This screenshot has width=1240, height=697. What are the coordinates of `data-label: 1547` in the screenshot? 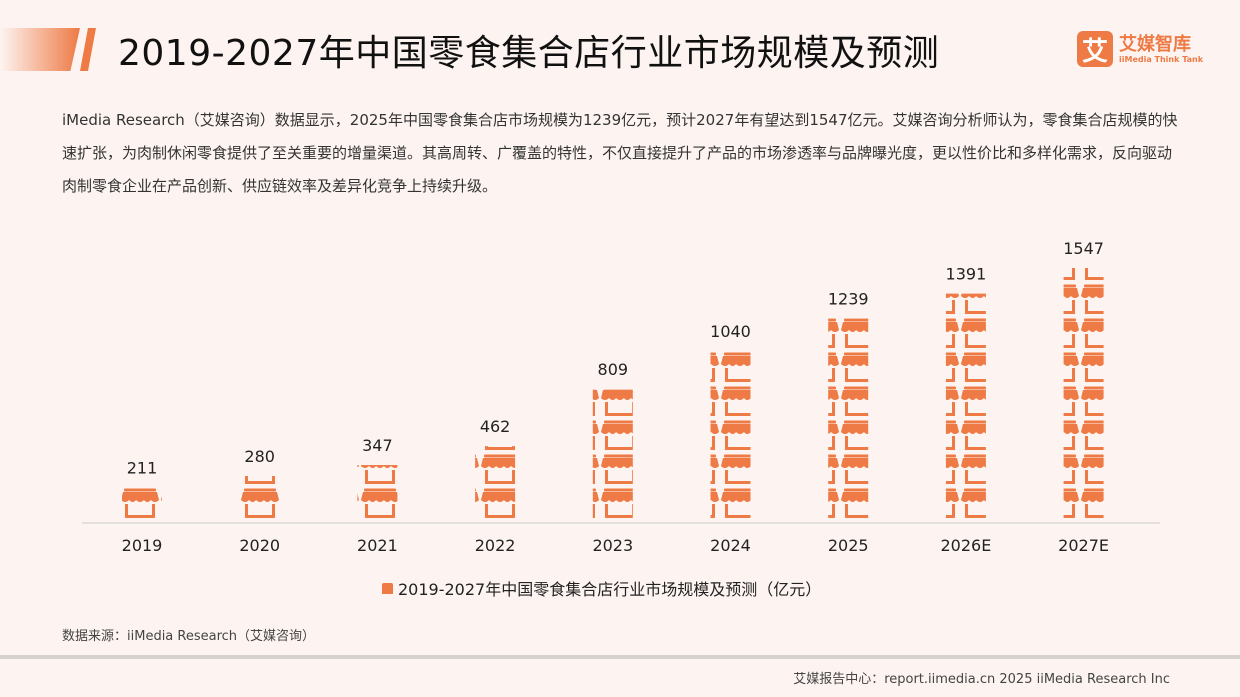 It's located at (1083, 248).